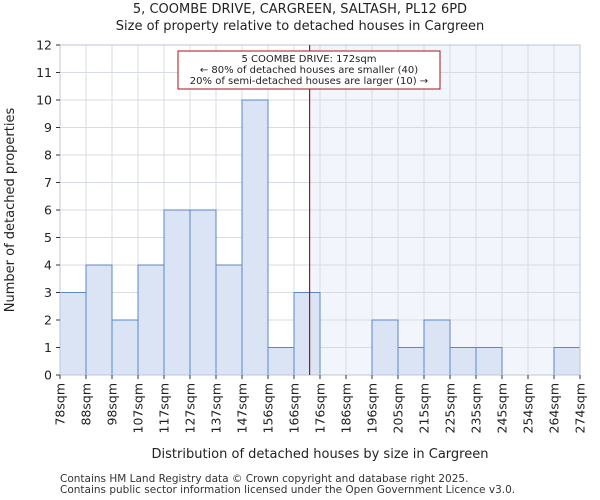  Describe the element at coordinates (44, 100) in the screenshot. I see `y-tick-label: 10` at that location.